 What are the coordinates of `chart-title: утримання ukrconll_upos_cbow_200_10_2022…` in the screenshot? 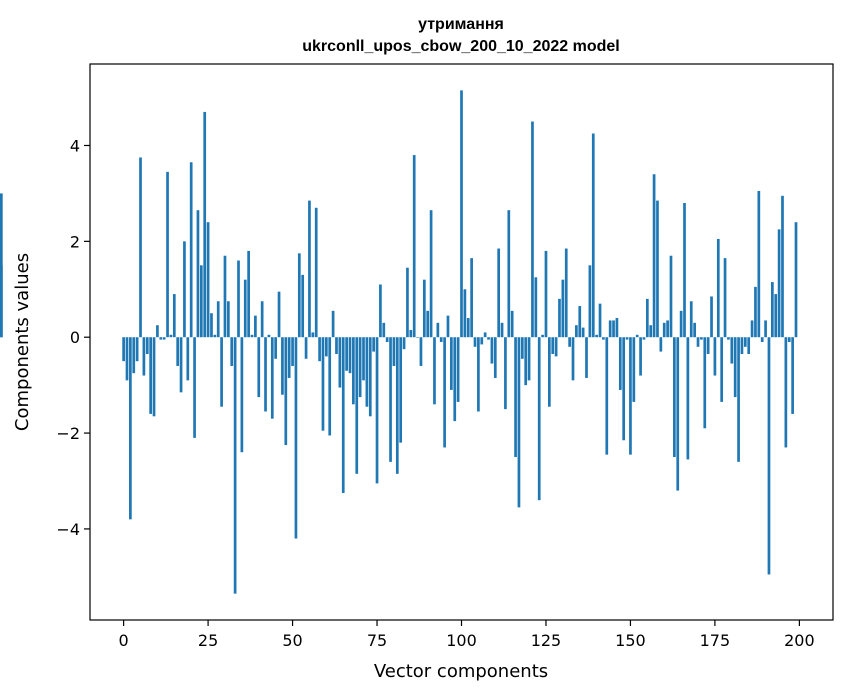 It's located at (460, 35).